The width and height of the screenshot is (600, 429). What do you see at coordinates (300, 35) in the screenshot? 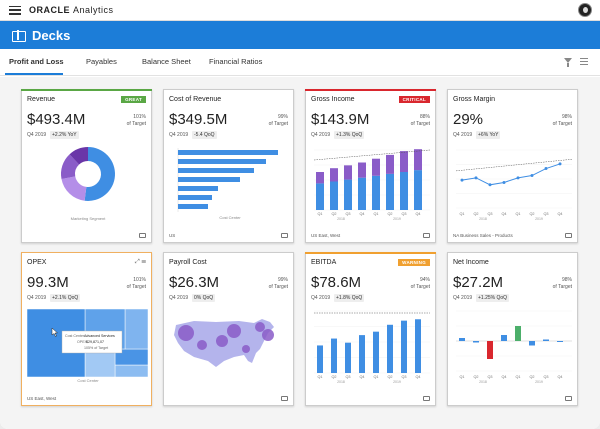
I see `app-bar: Decks` at bounding box center [300, 35].